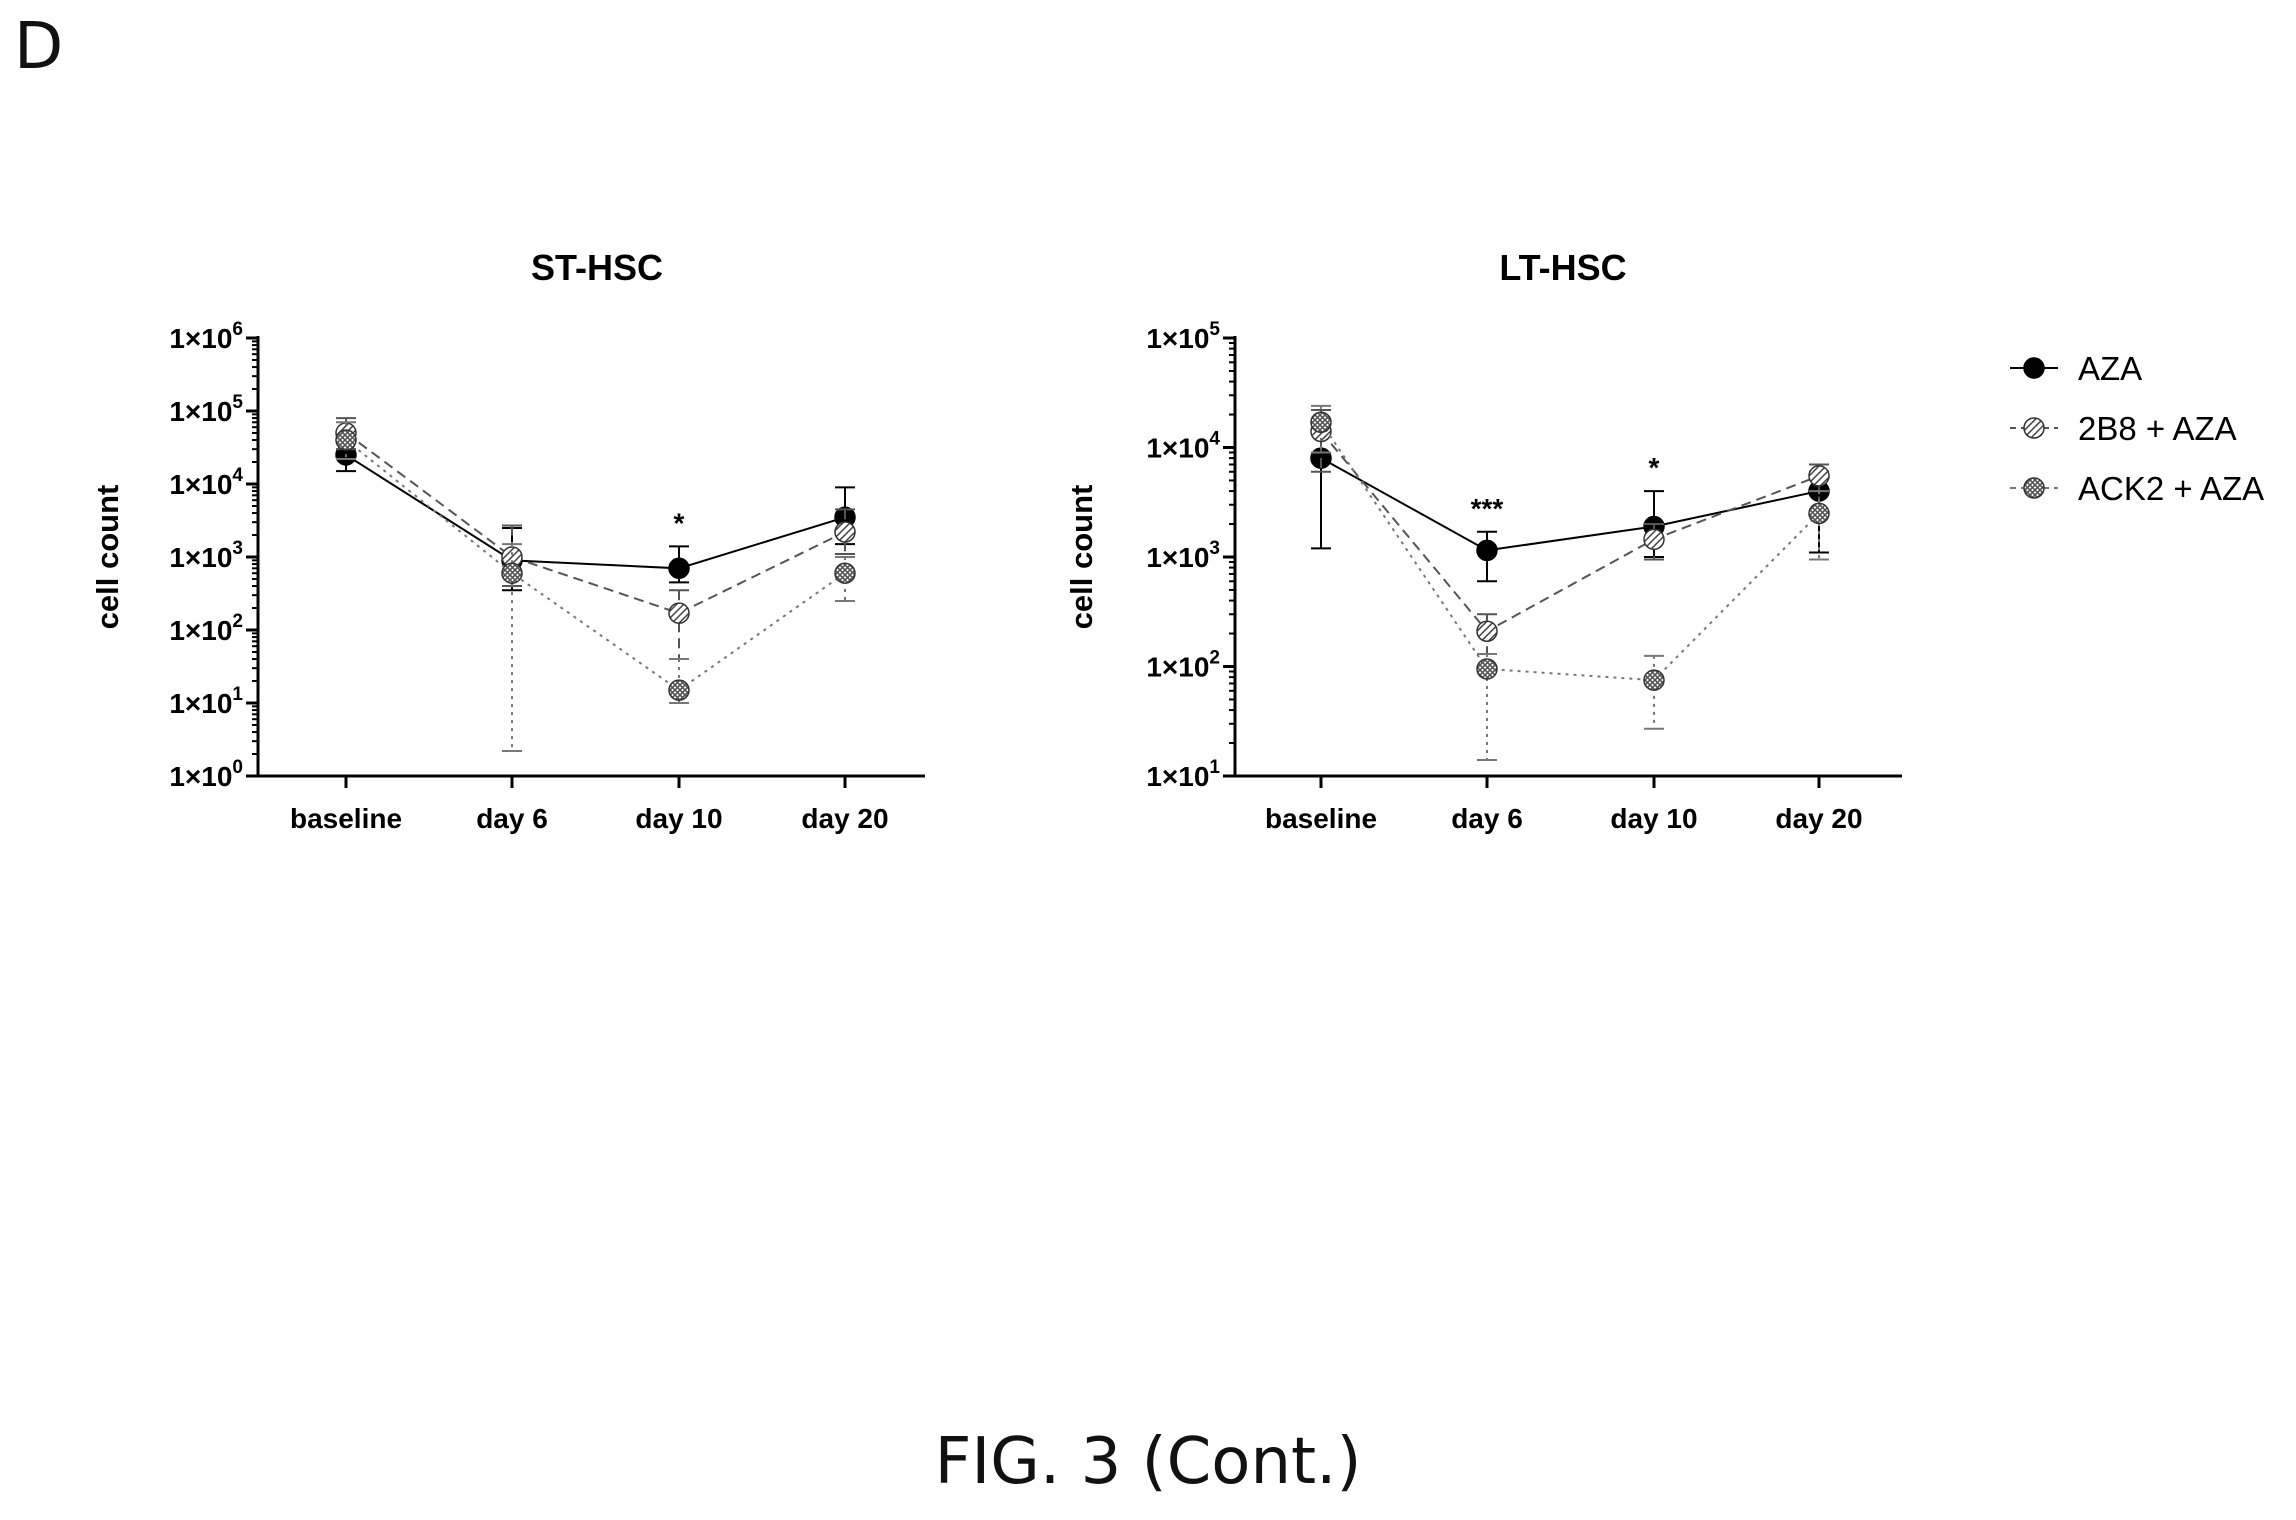  What do you see at coordinates (1562, 267) in the screenshot?
I see `chart-title: LT-HSC` at bounding box center [1562, 267].